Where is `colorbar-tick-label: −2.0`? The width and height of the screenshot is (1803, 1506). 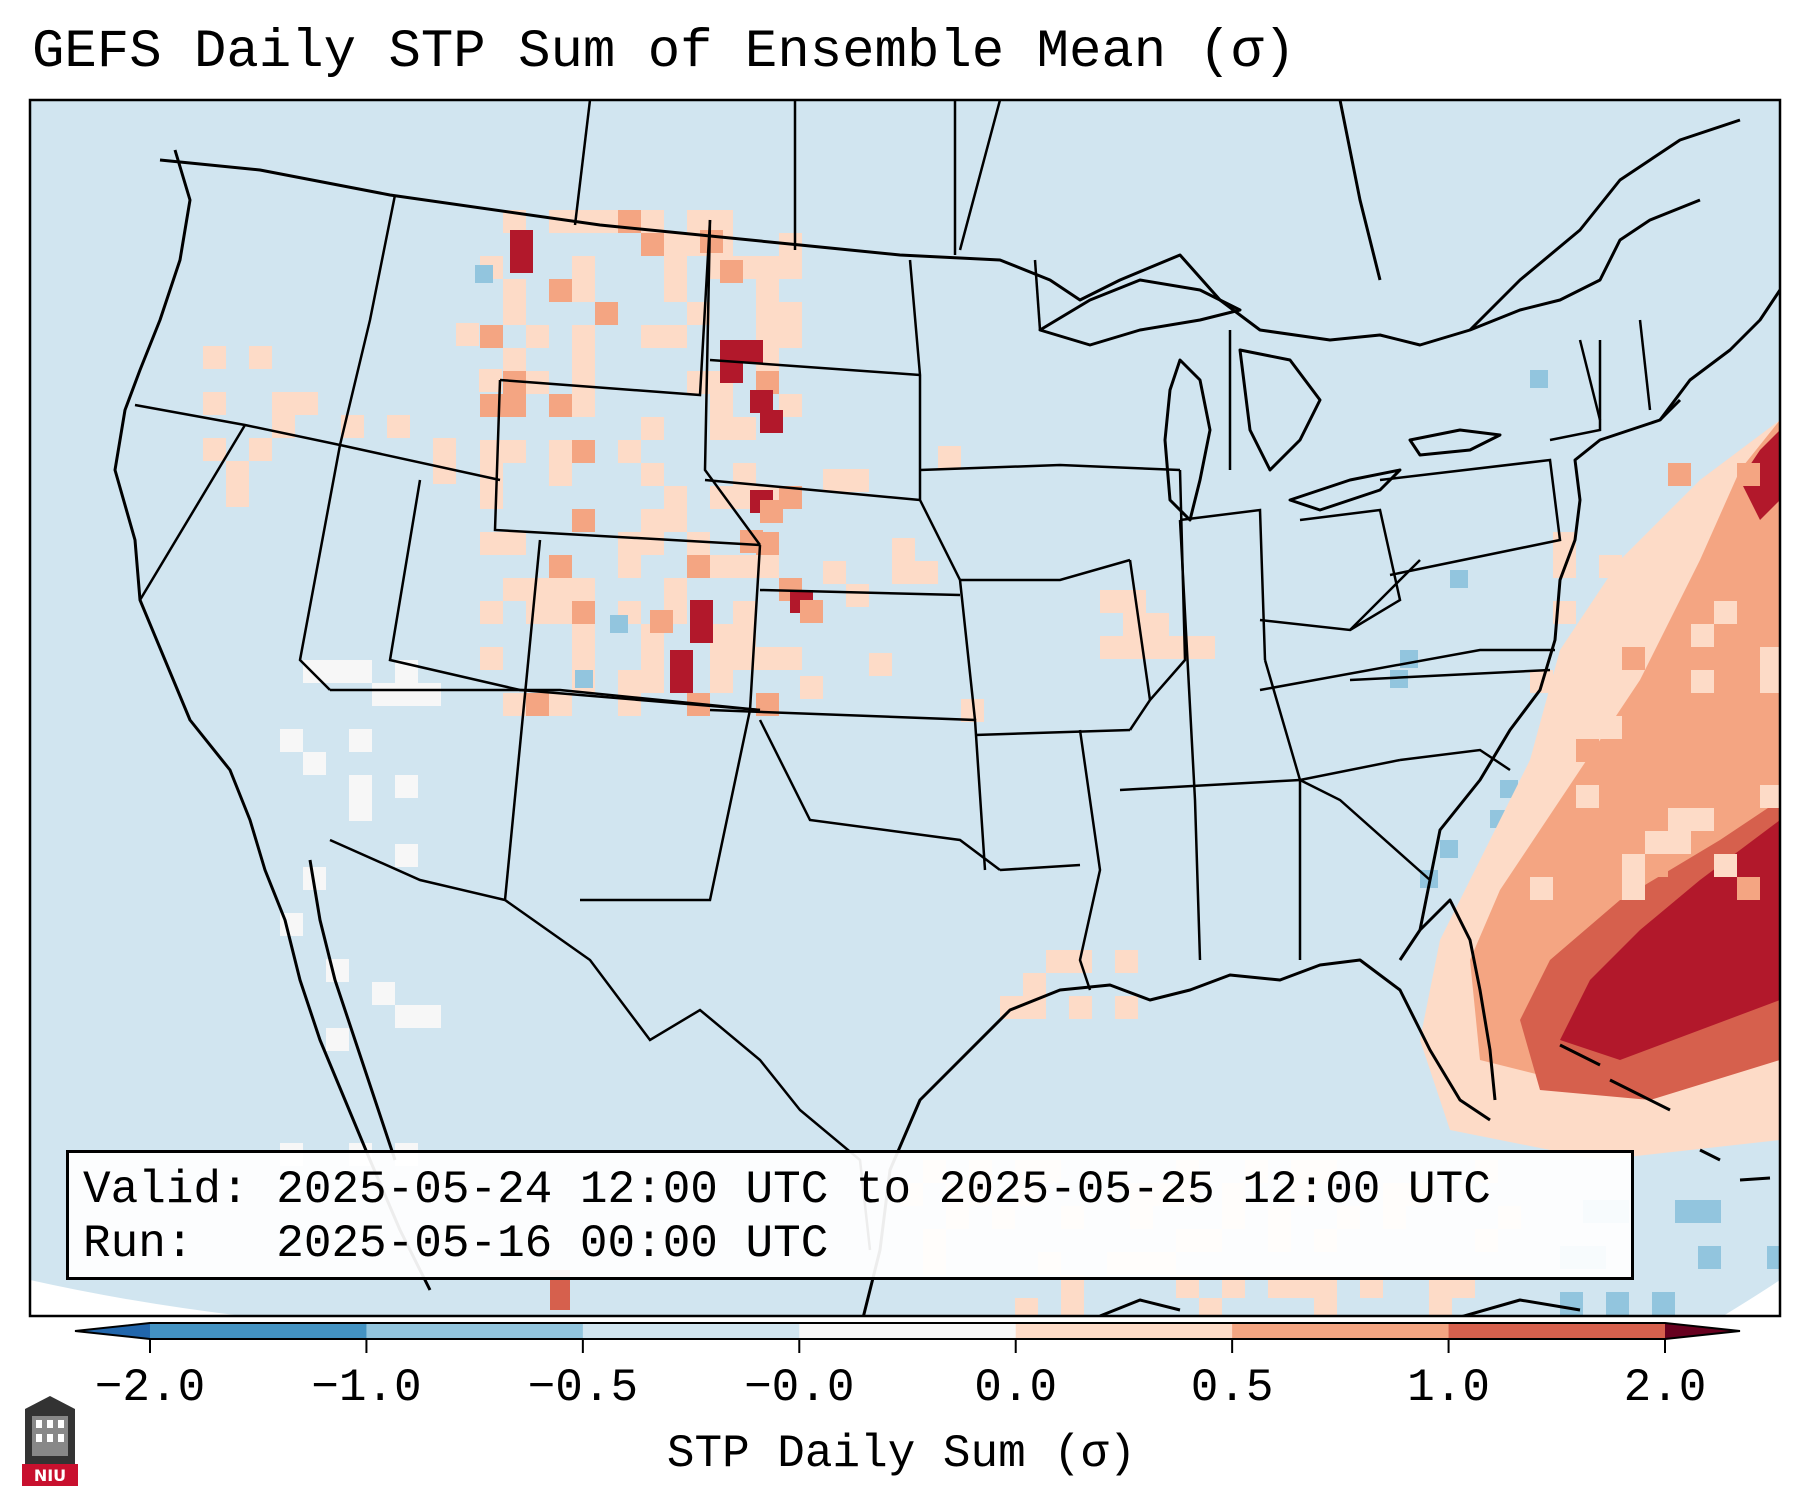
colorbar-tick-label: −2.0 is located at coordinates (150, 1388).